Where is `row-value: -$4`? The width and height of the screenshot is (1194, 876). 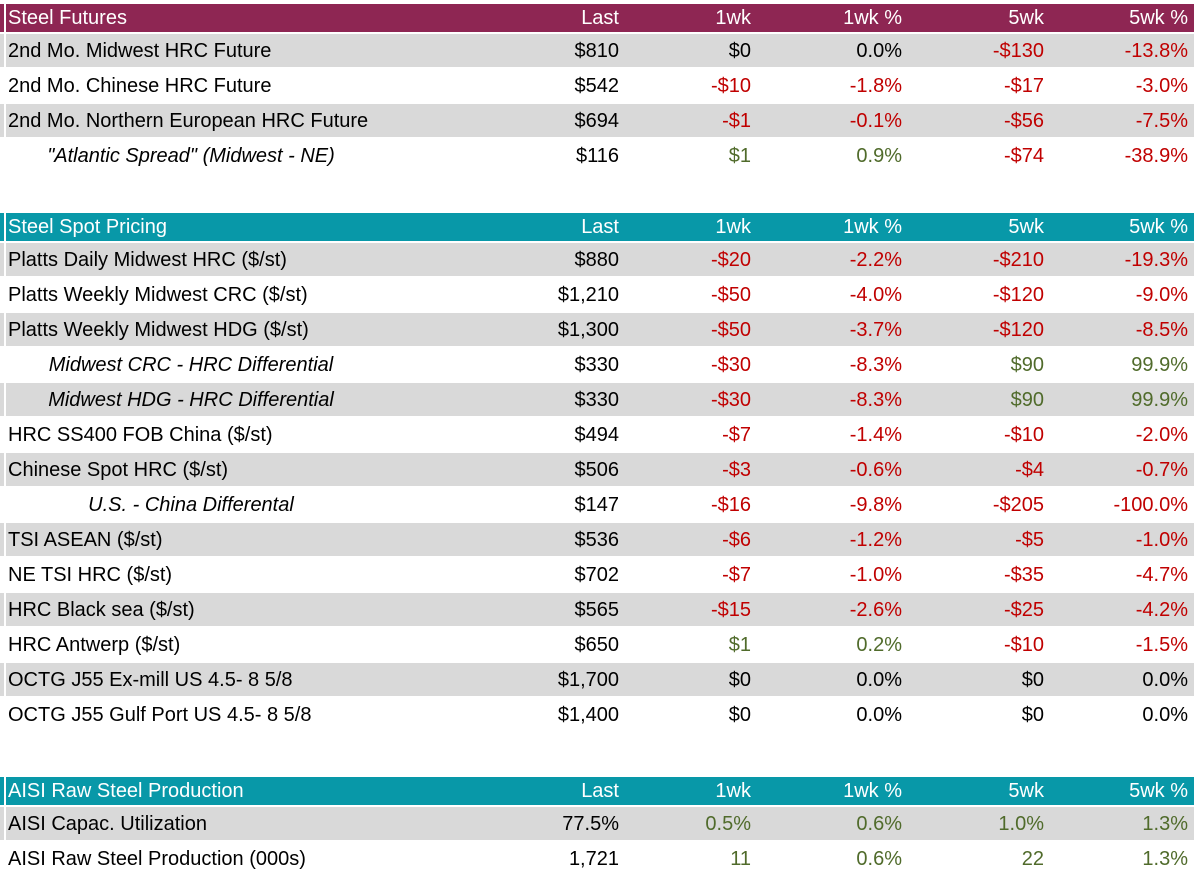
row-value: -$4 is located at coordinates (1029, 469).